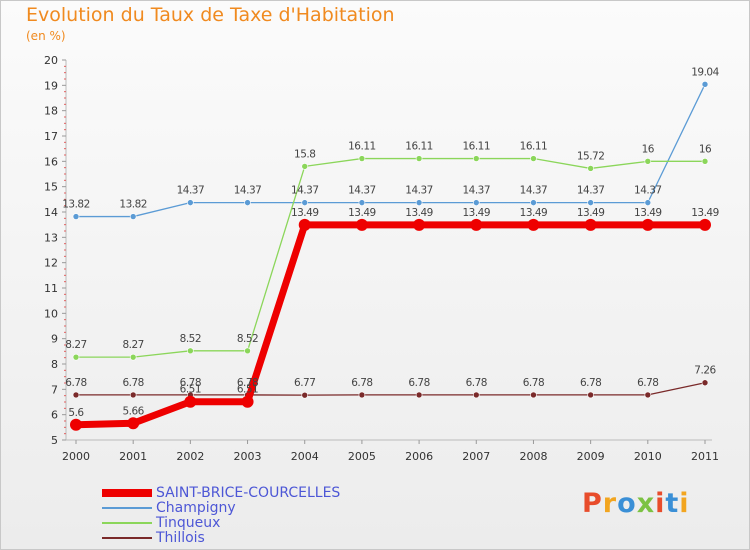 Image resolution: width=750 pixels, height=550 pixels. Describe the element at coordinates (196, 507) in the screenshot. I see `legend-label: Champigny` at that location.